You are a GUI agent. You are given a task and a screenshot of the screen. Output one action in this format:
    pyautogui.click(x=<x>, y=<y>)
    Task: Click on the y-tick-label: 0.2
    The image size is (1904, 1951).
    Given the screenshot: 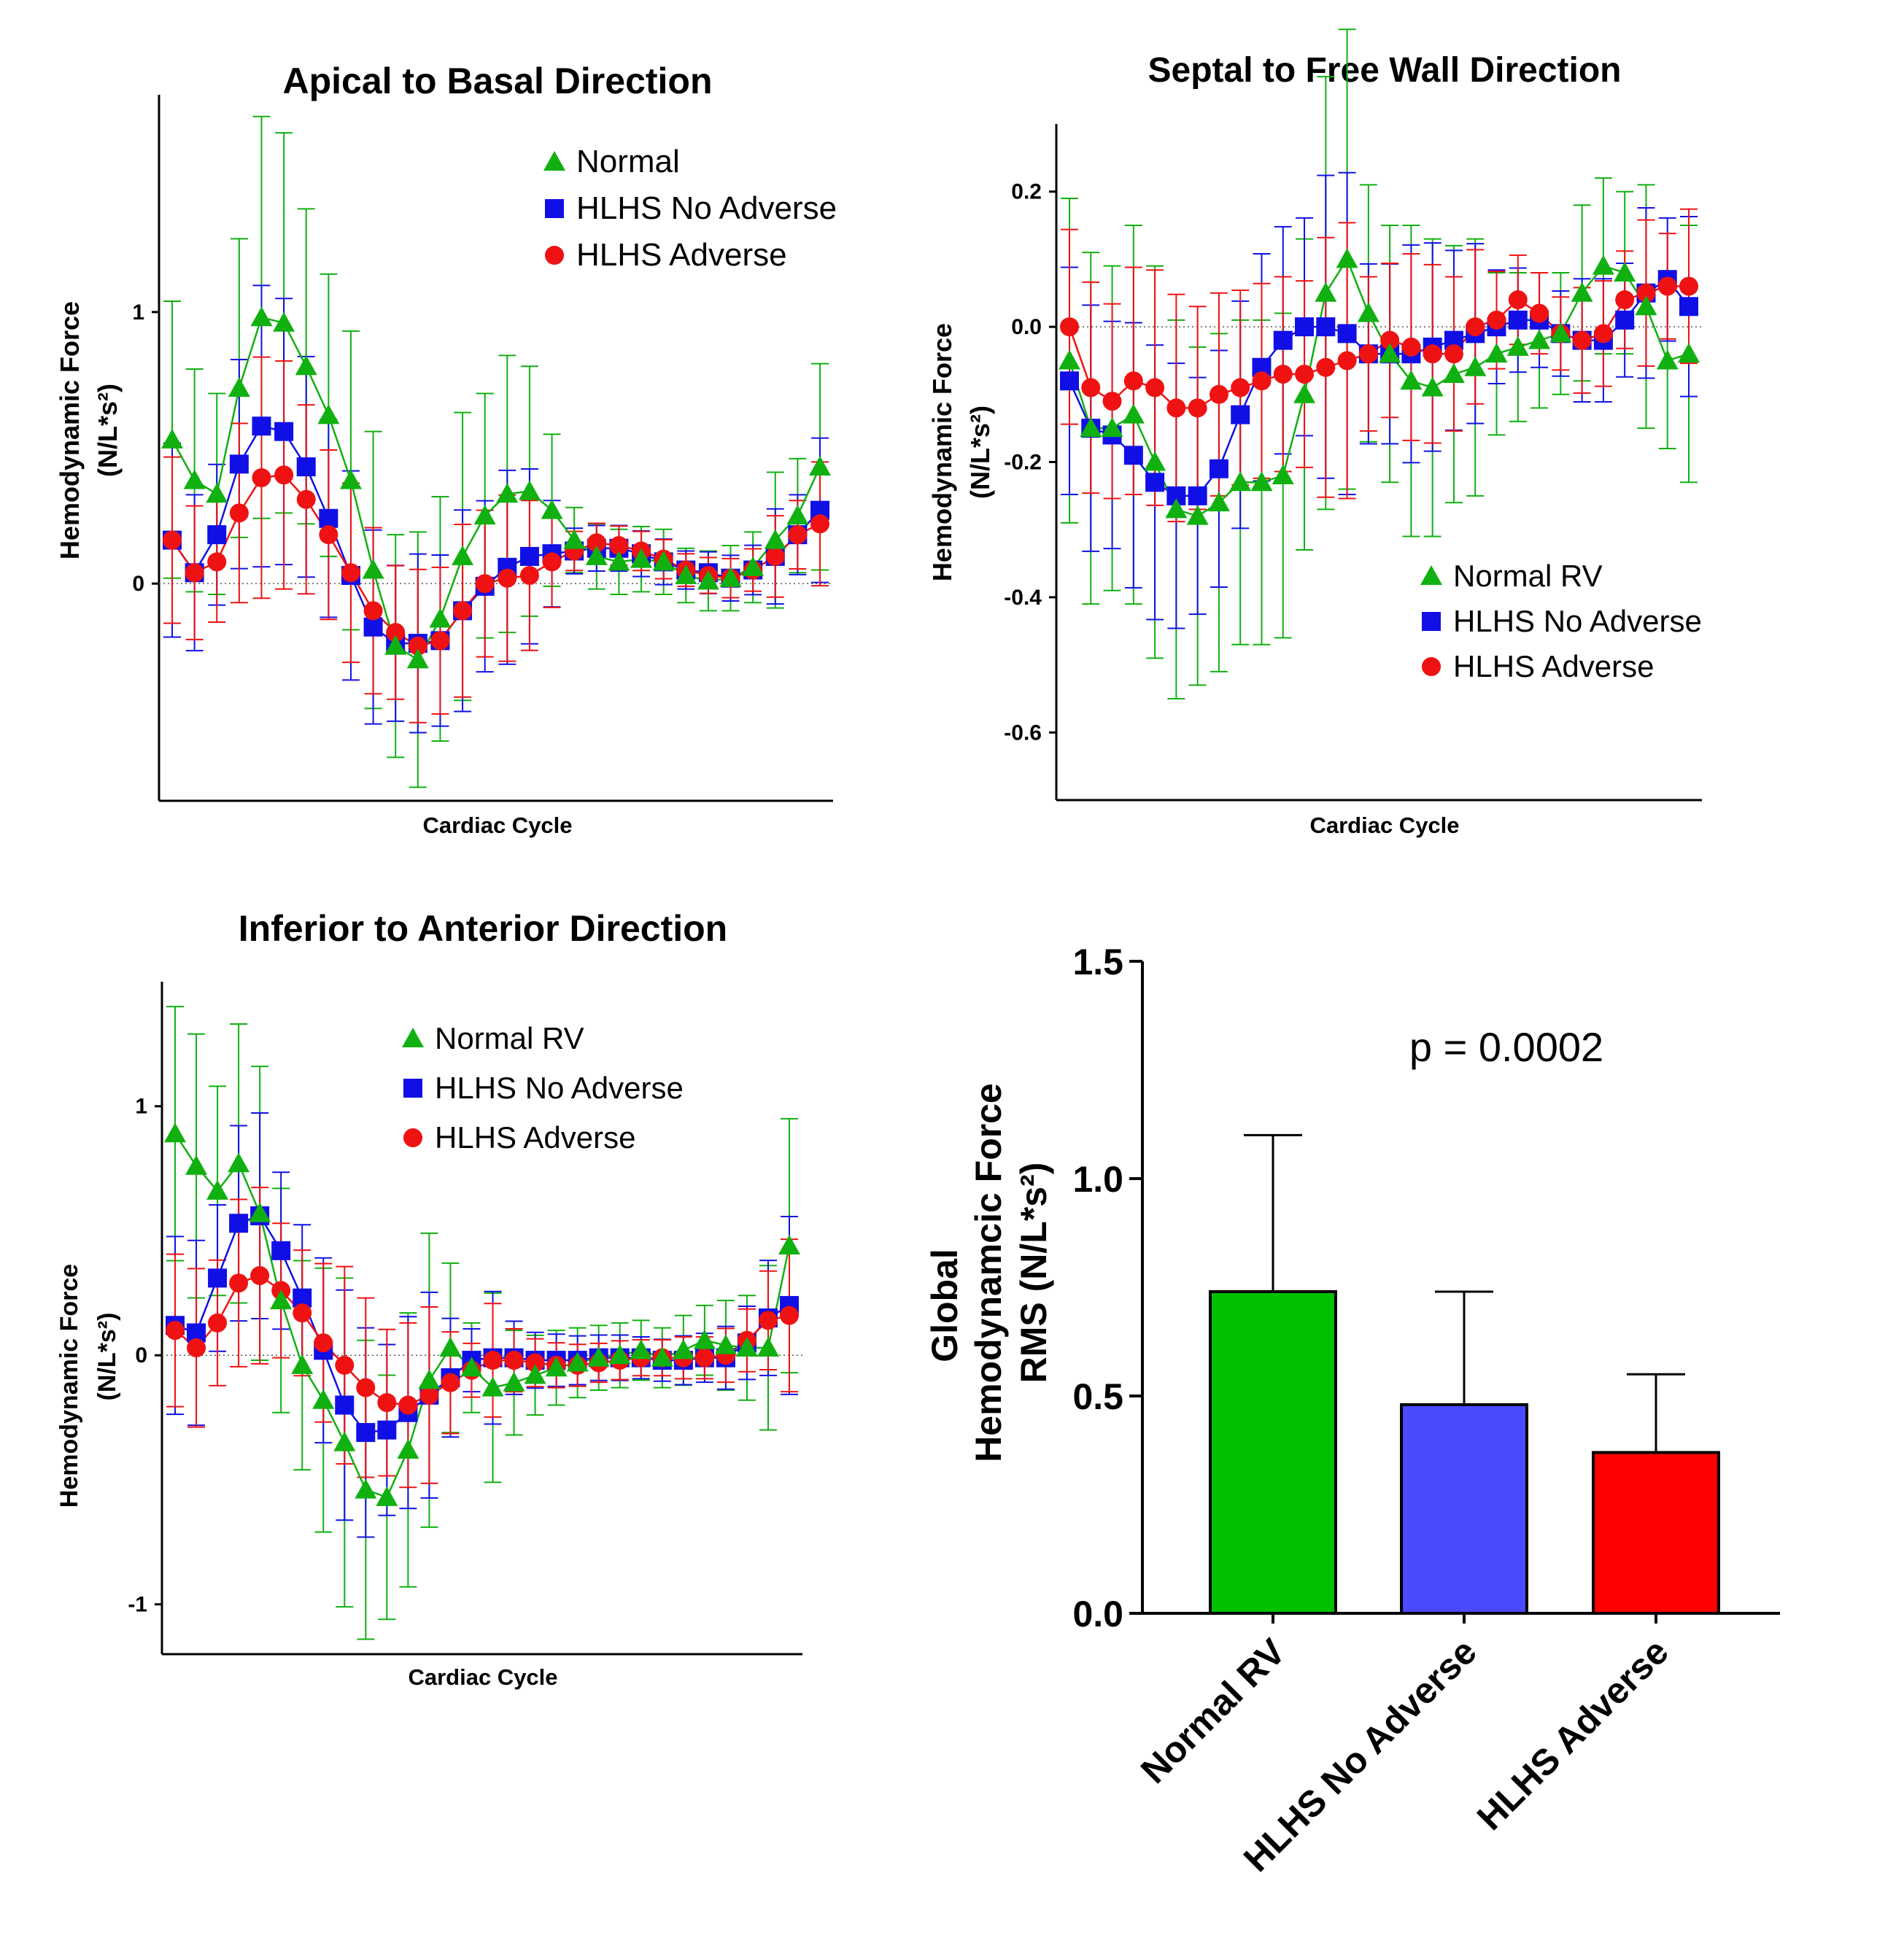 What is the action you would take?
    pyautogui.click(x=1026, y=192)
    